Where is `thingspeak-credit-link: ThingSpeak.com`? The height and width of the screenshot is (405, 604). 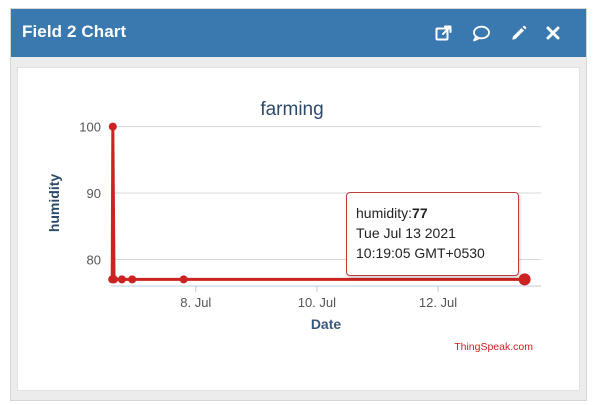
thingspeak-credit-link: ThingSpeak.com is located at coordinates (493, 347).